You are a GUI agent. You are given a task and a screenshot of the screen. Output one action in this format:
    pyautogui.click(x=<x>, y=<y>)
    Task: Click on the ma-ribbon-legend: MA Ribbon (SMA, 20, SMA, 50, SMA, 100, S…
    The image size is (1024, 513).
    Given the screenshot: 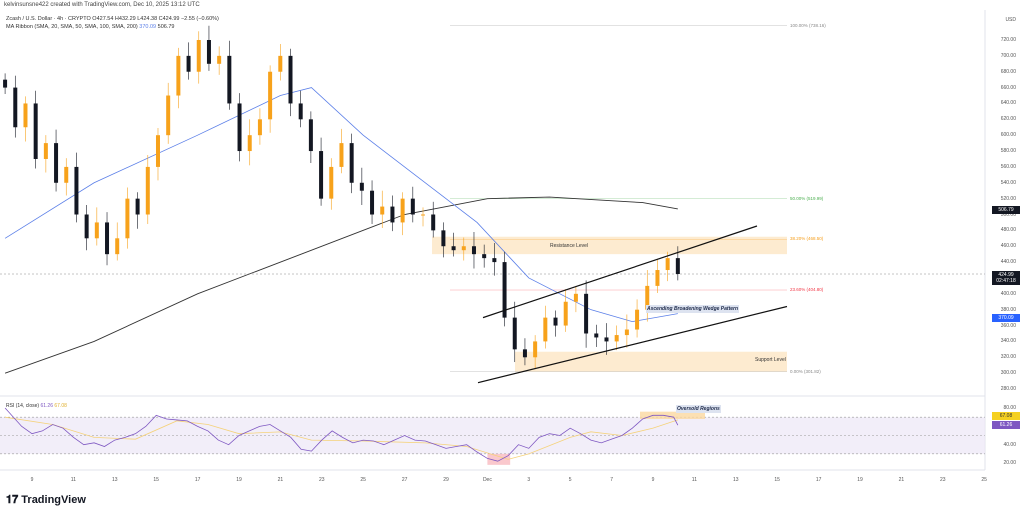 What is the action you would take?
    pyautogui.click(x=90, y=27)
    